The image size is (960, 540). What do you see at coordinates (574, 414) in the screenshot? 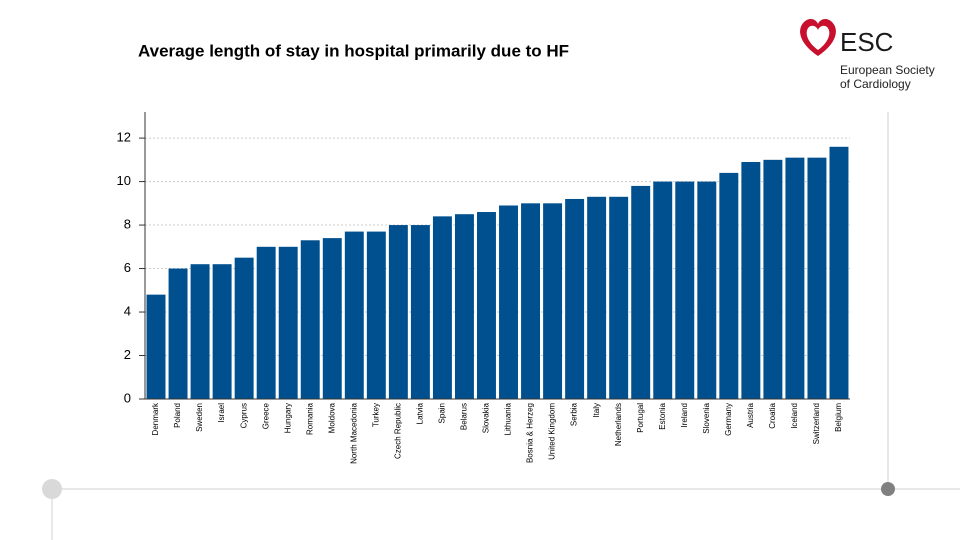
I see `x-tick-label: Serbia` at bounding box center [574, 414].